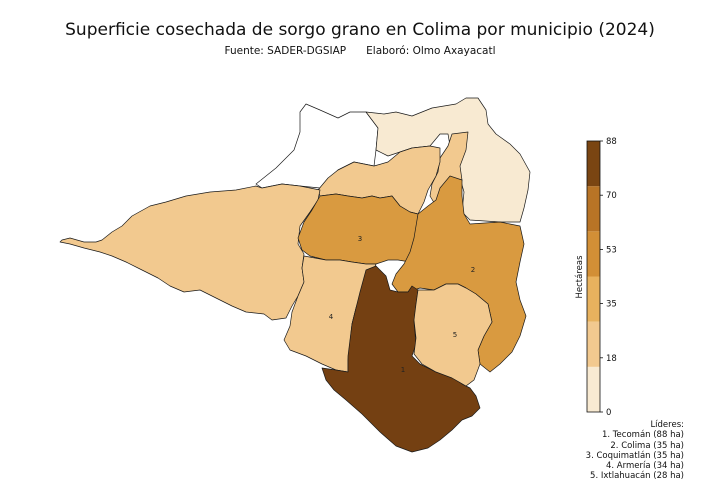  What do you see at coordinates (580, 277) in the screenshot?
I see `colorbar-label: Hectáreas` at bounding box center [580, 277].